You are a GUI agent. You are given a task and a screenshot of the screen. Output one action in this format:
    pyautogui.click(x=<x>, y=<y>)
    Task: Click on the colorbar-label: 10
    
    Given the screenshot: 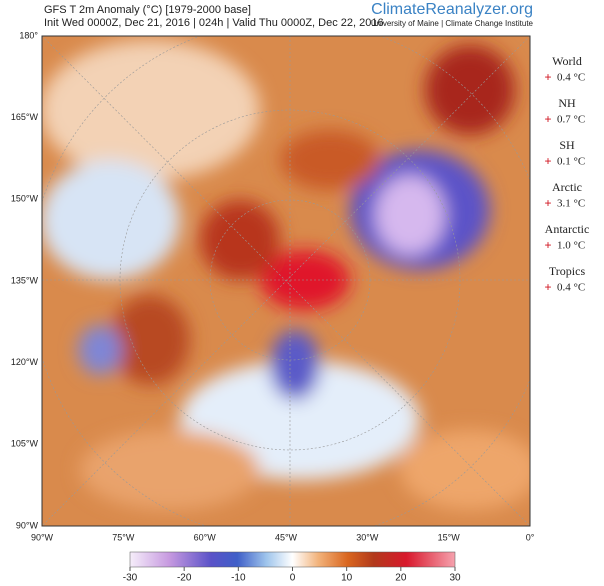 What is the action you would take?
    pyautogui.click(x=347, y=578)
    